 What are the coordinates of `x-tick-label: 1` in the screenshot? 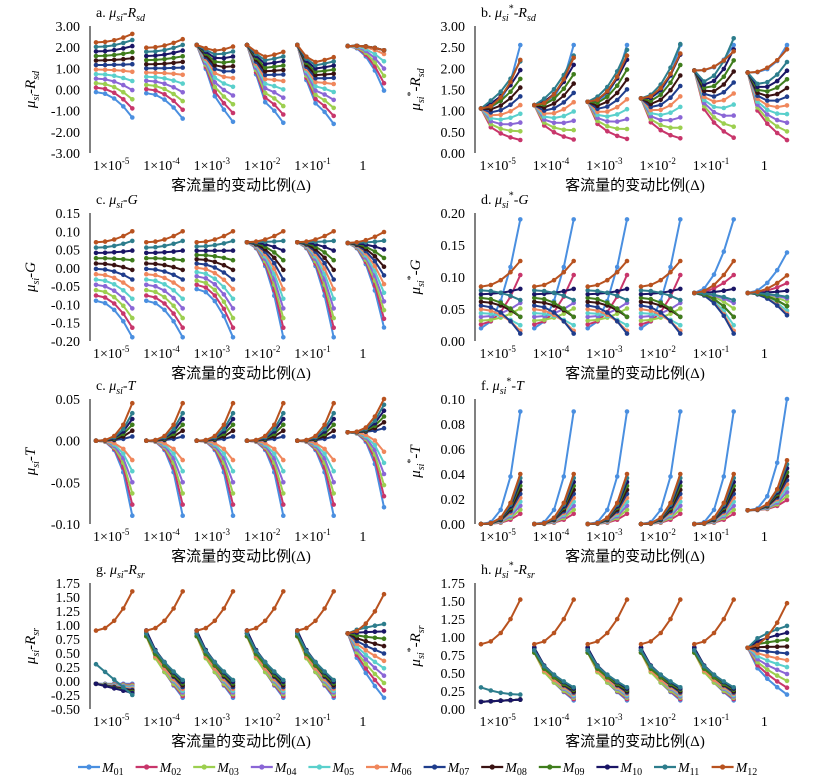 It's located at (362, 354).